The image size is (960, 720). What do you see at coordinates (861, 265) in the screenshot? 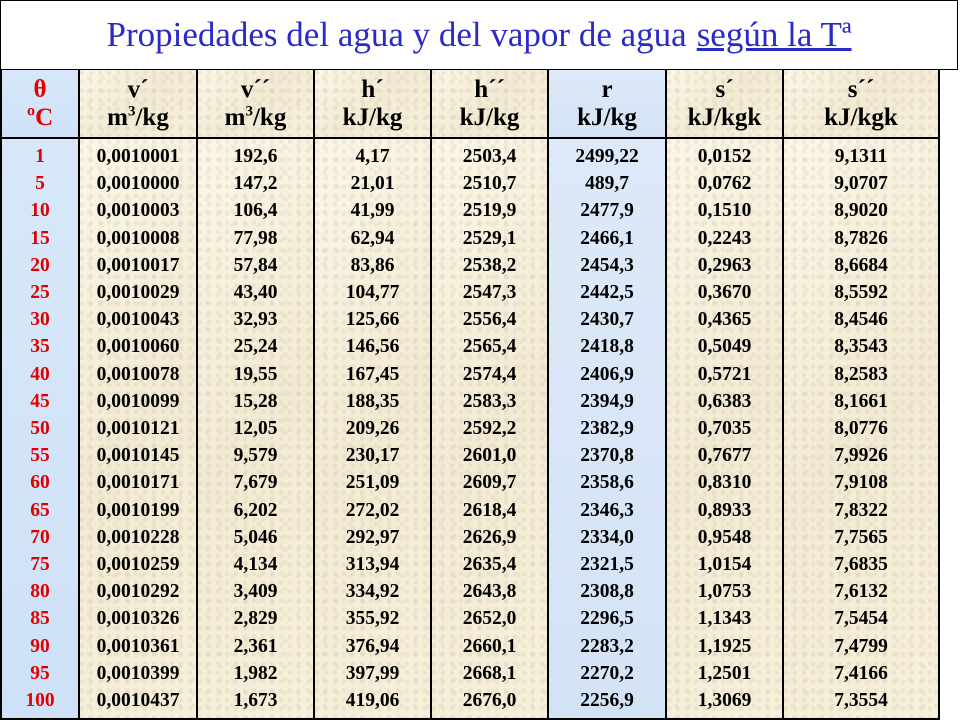
I see `table-cell: 8,6684` at bounding box center [861, 265].